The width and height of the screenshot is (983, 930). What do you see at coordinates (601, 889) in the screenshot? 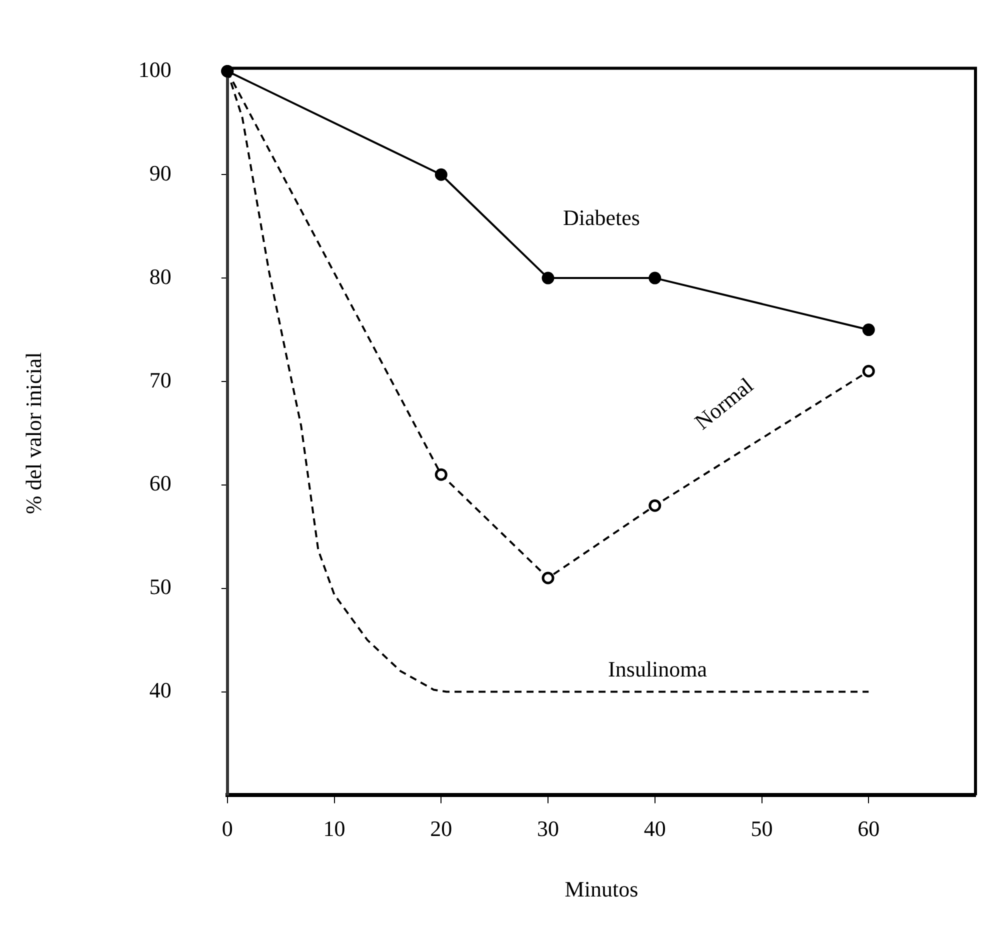
I see `x-axis-title: Minutos` at bounding box center [601, 889].